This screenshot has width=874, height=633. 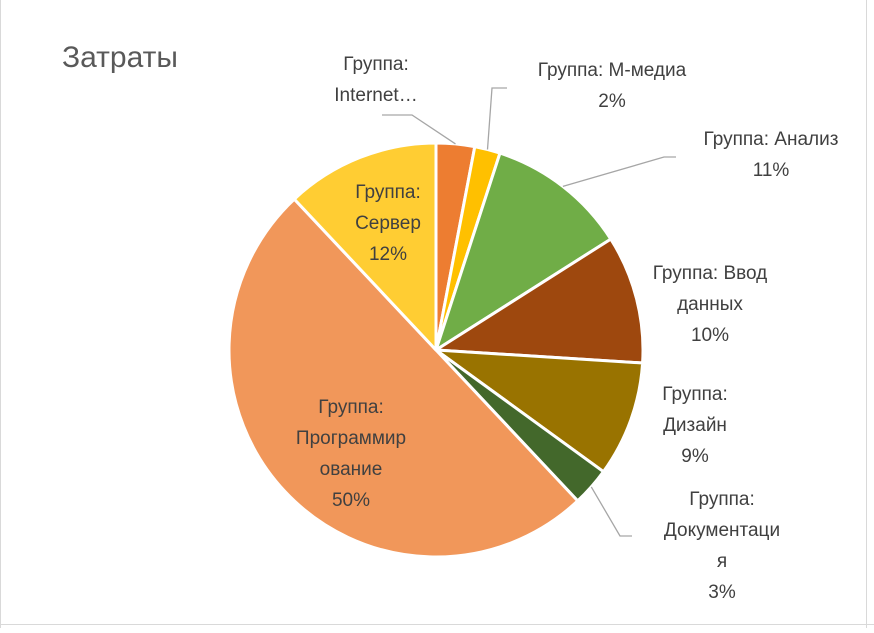 I want to click on data-label-6: Группа: Документаци я 3%, so click(x=722, y=546).